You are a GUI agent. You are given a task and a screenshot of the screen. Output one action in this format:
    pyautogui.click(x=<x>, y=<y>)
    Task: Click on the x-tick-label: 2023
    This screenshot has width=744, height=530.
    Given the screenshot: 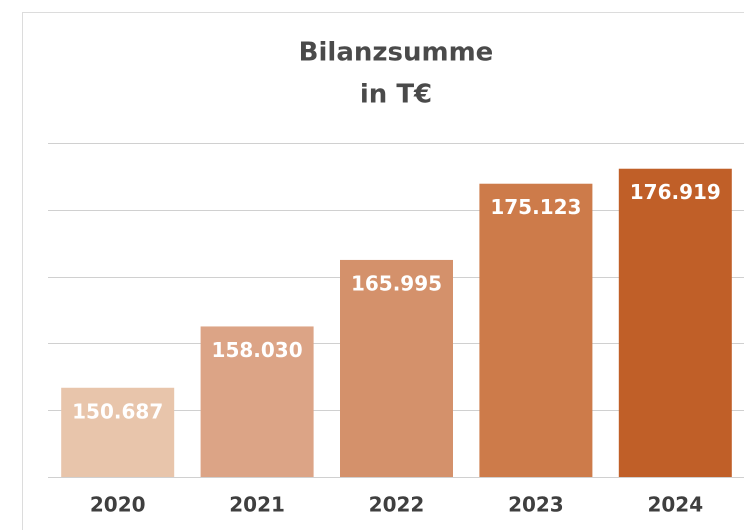 What is the action you would take?
    pyautogui.click(x=536, y=505)
    